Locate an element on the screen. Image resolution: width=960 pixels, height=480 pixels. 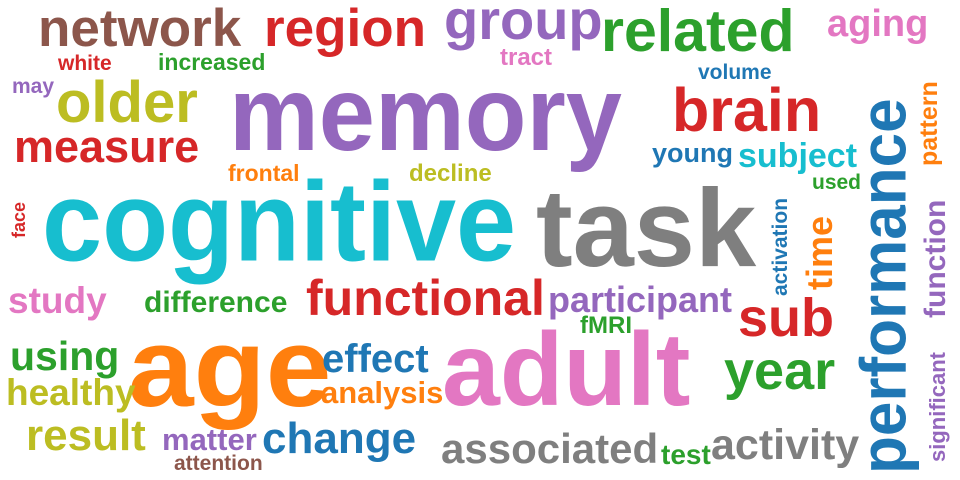
word-activity: activity is located at coordinates (785, 445).